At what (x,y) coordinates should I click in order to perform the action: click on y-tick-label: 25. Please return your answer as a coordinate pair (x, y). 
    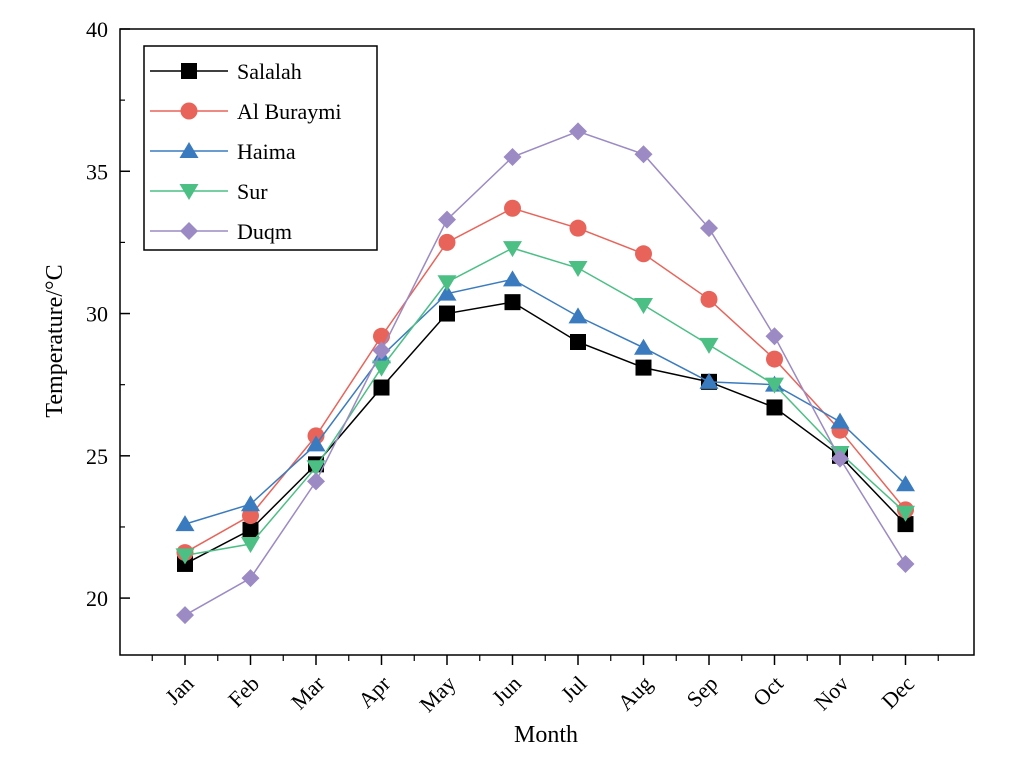
    Looking at the image, I should click on (97, 456).